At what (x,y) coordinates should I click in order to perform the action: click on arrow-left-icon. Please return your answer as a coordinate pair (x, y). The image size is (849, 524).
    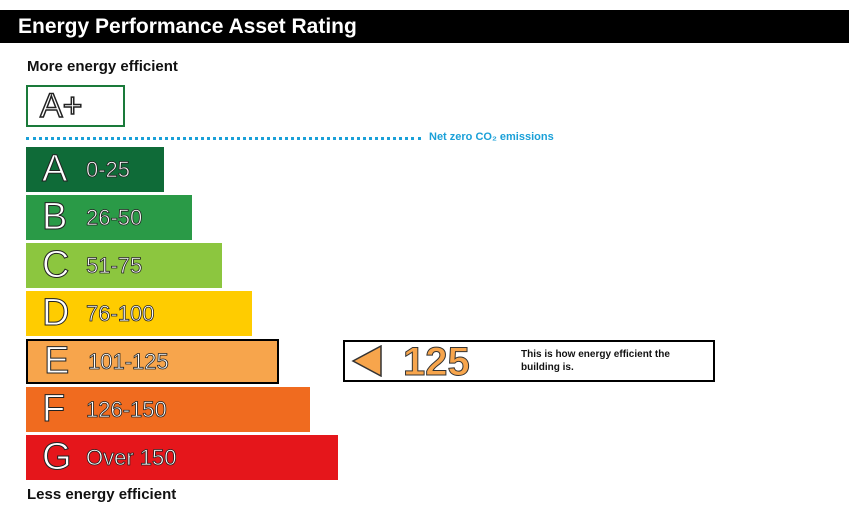
    Looking at the image, I should click on (366, 361).